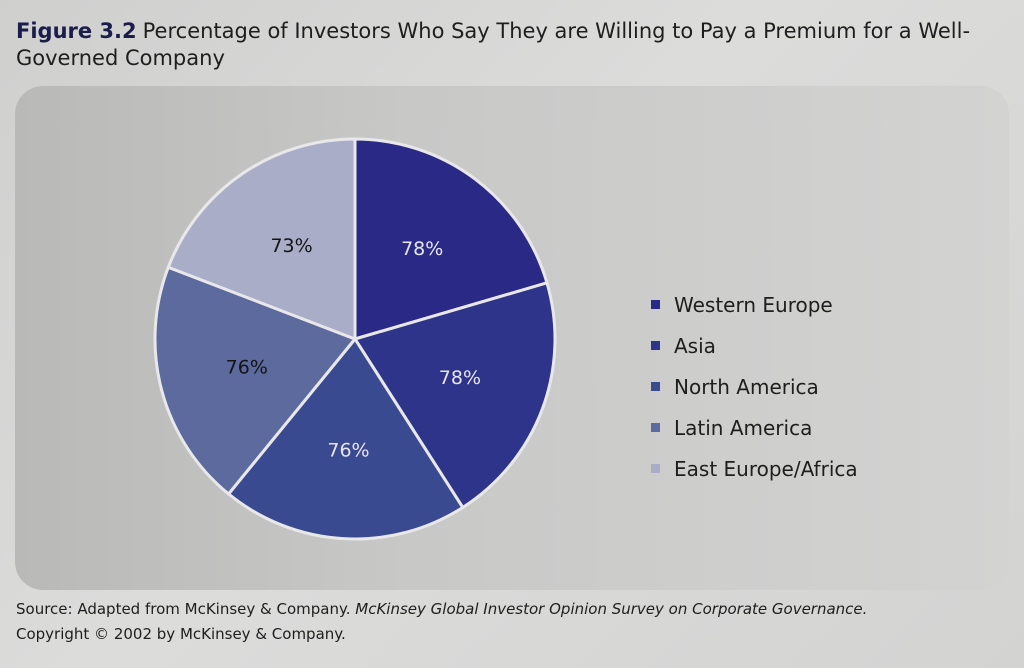 The width and height of the screenshot is (1024, 668). What do you see at coordinates (348, 450) in the screenshot?
I see `data-label-north-america: 76%` at bounding box center [348, 450].